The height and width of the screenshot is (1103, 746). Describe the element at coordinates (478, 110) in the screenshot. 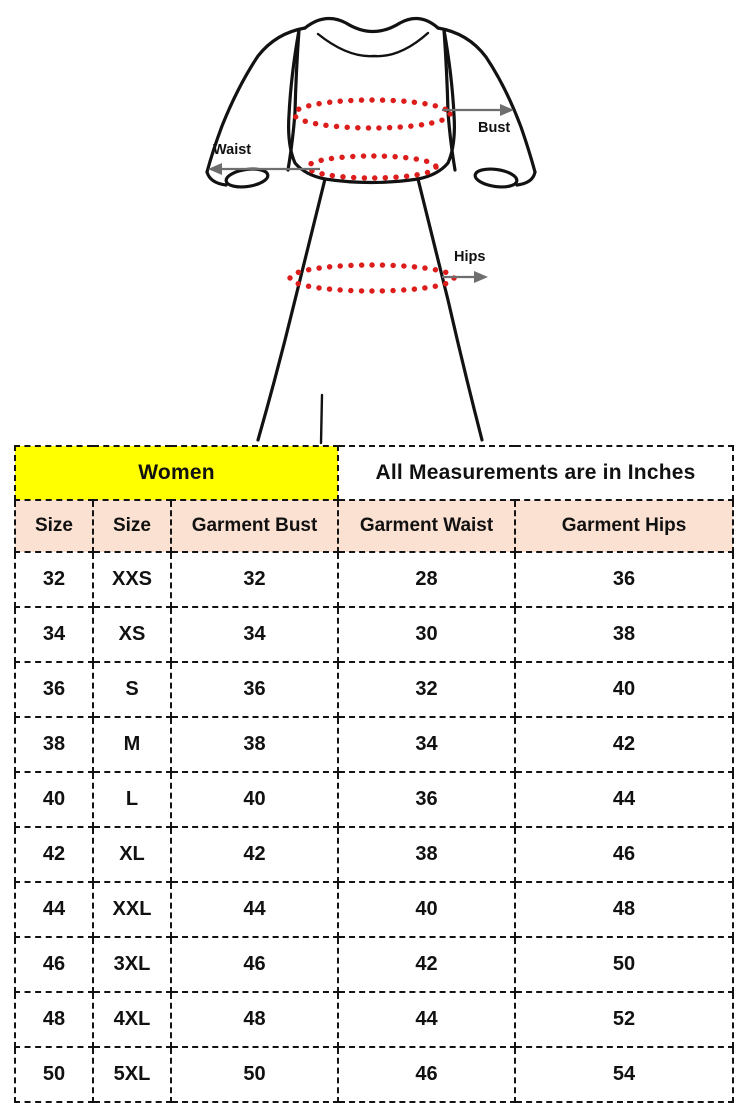

I see `bust-arrow-group` at that location.